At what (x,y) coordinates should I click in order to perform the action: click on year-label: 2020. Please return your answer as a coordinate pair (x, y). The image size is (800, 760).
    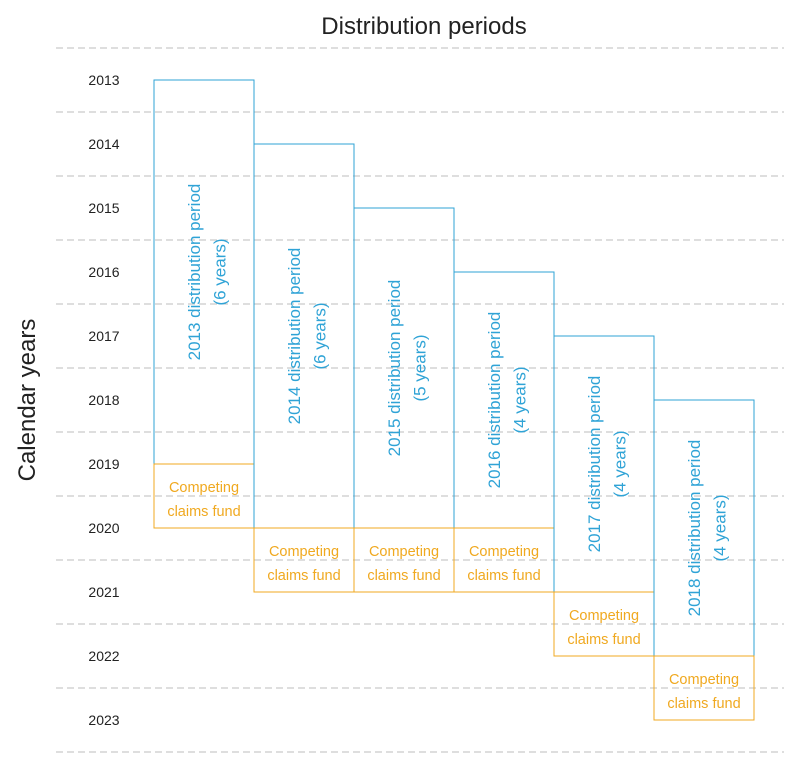
    Looking at the image, I should click on (103, 528).